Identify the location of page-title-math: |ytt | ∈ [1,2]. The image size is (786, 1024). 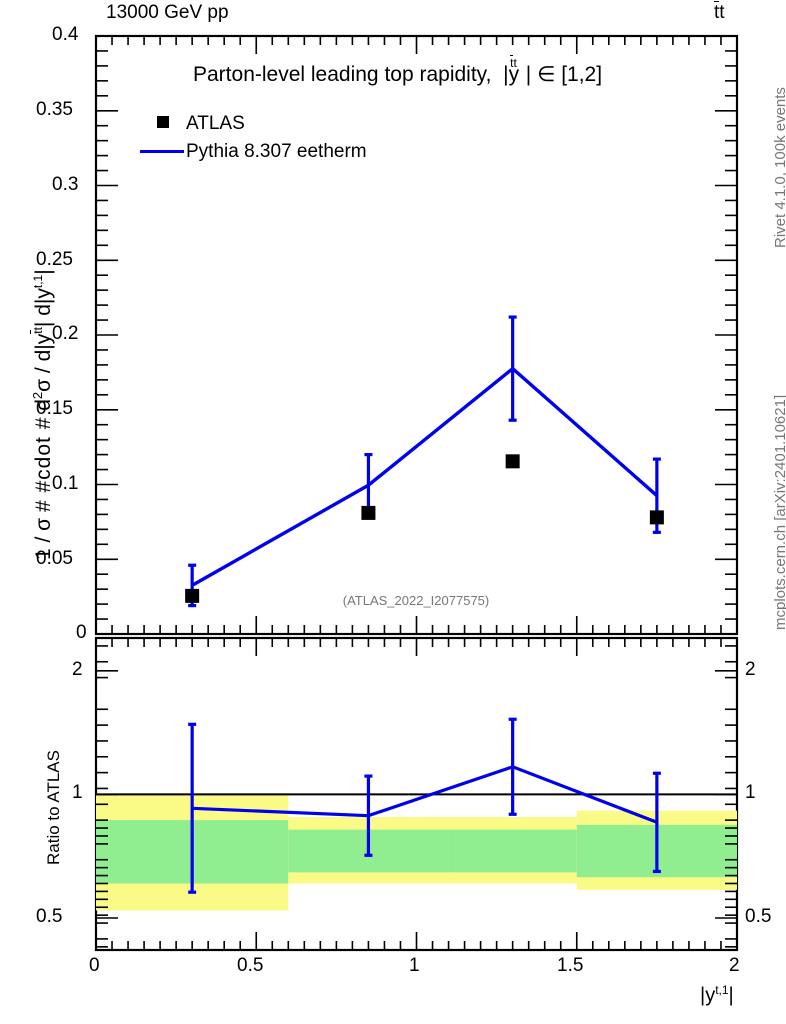
(550, 70).